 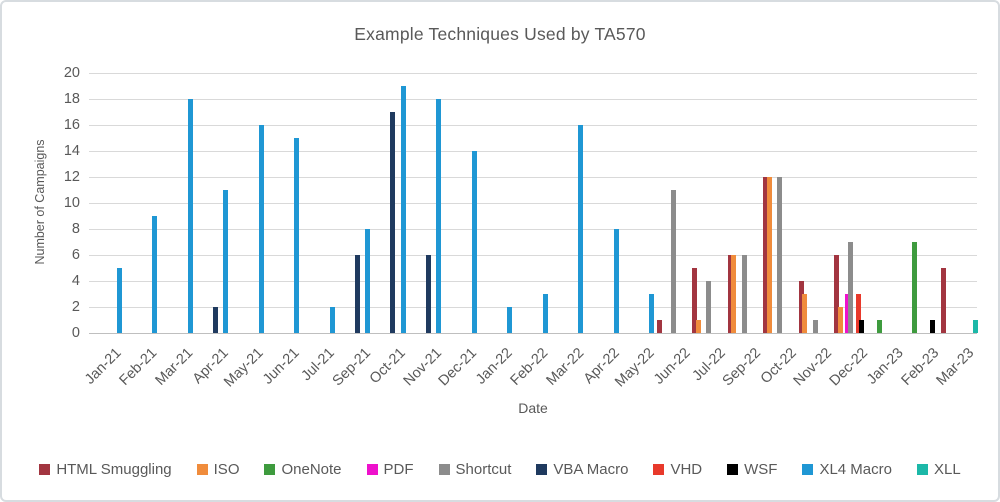 I want to click on x-tick-label: Sep-22, so click(x=742, y=367).